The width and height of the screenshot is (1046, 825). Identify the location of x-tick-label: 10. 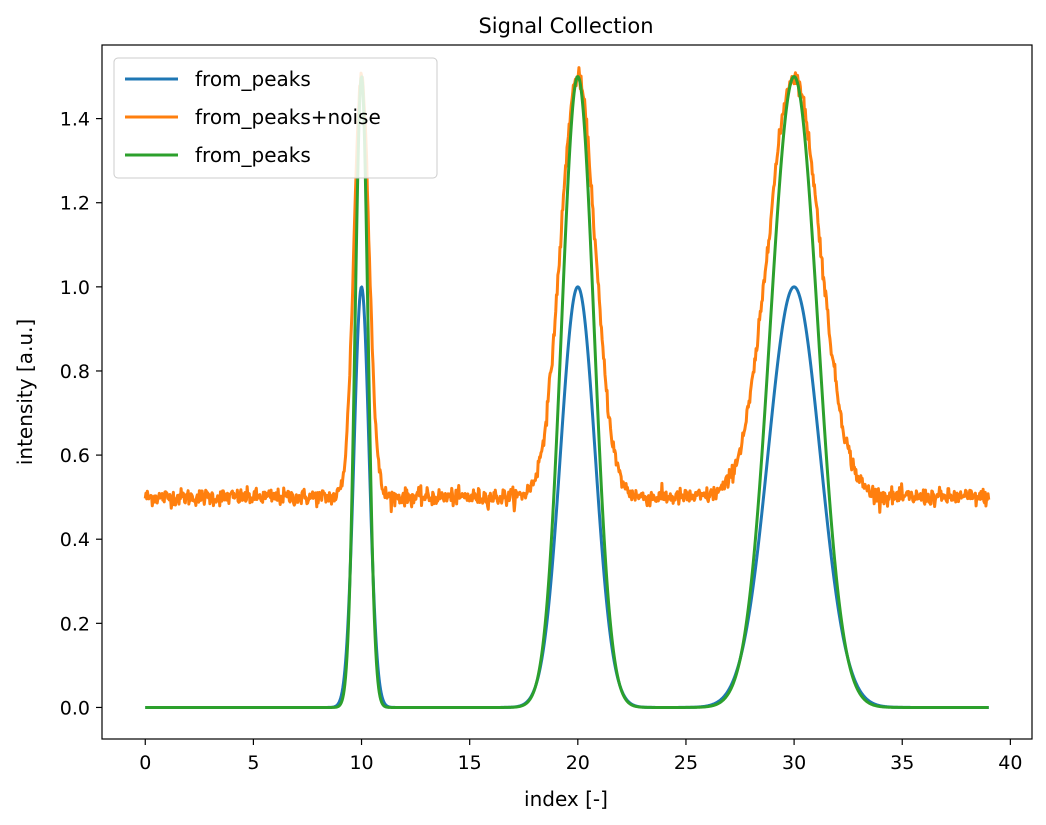
(361, 763).